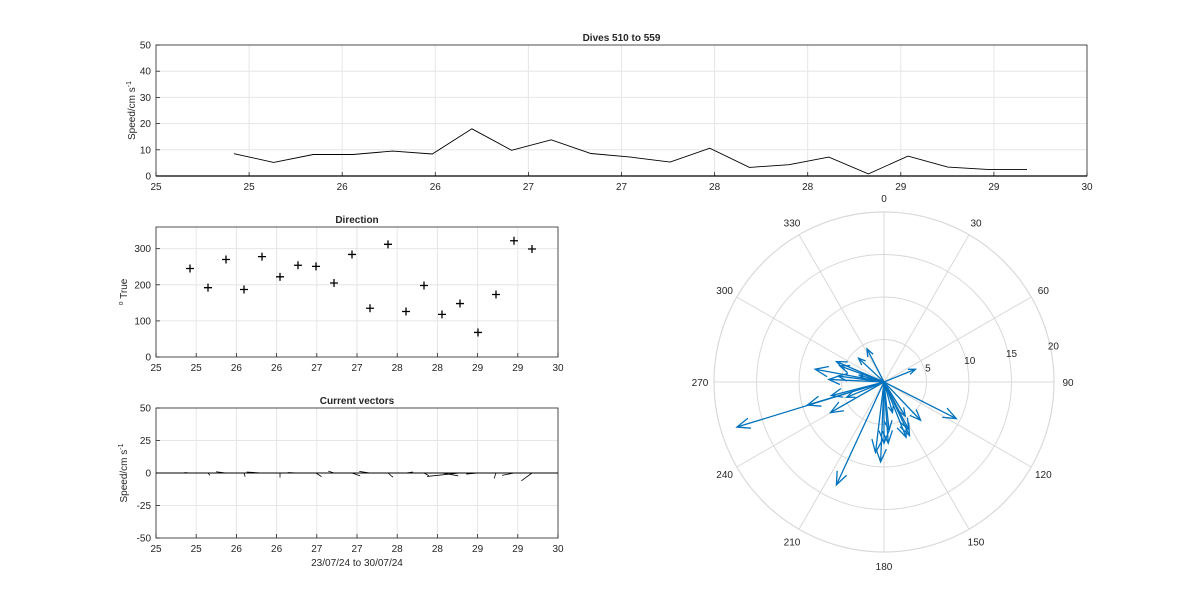  Describe the element at coordinates (357, 401) in the screenshot. I see `vectors-title: Current vectors` at that location.